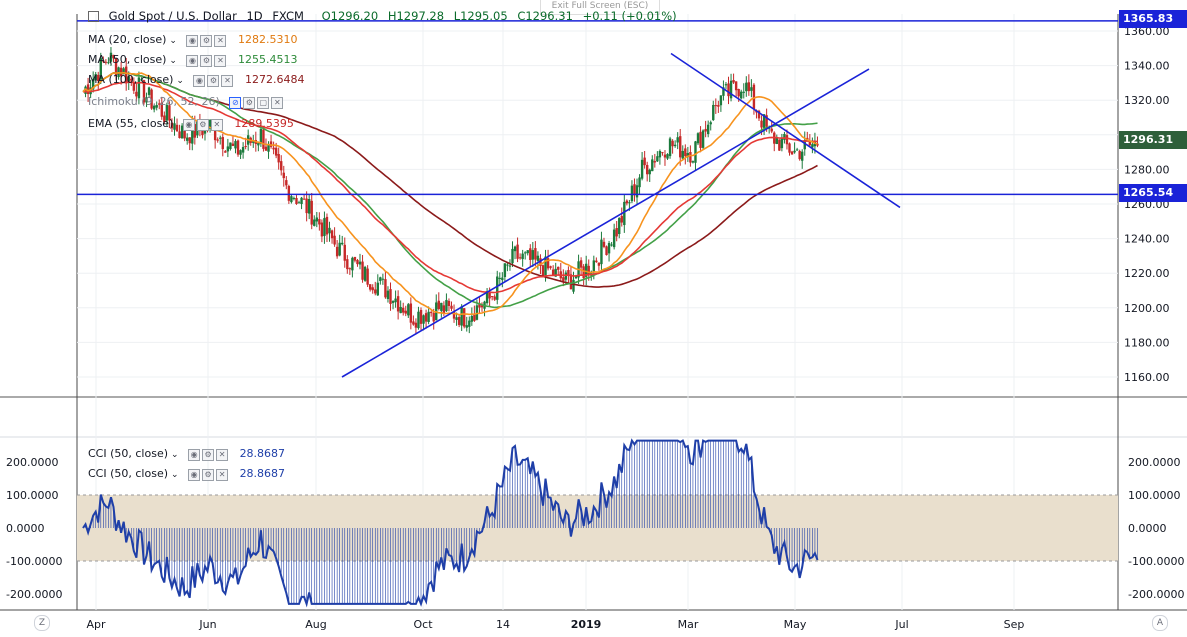 Image resolution: width=1187 pixels, height=637 pixels. I want to click on legend-ma100: MA (100, close) ⌄ ◉ ⚙ ✕ 1272.6484, so click(196, 80).